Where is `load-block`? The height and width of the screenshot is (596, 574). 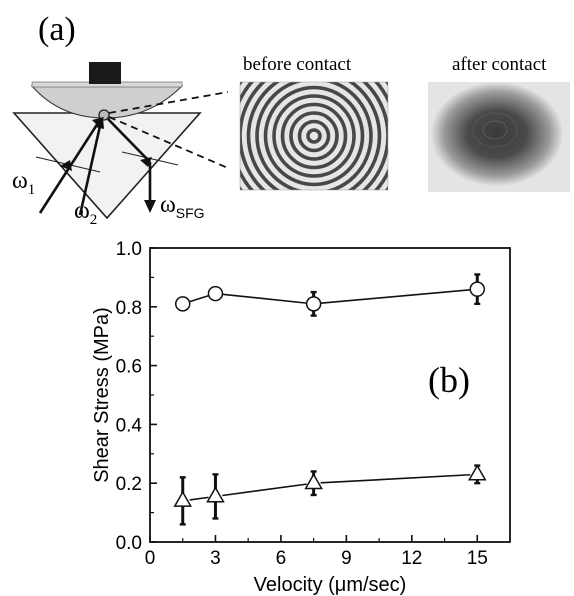
load-block is located at coordinates (105, 73).